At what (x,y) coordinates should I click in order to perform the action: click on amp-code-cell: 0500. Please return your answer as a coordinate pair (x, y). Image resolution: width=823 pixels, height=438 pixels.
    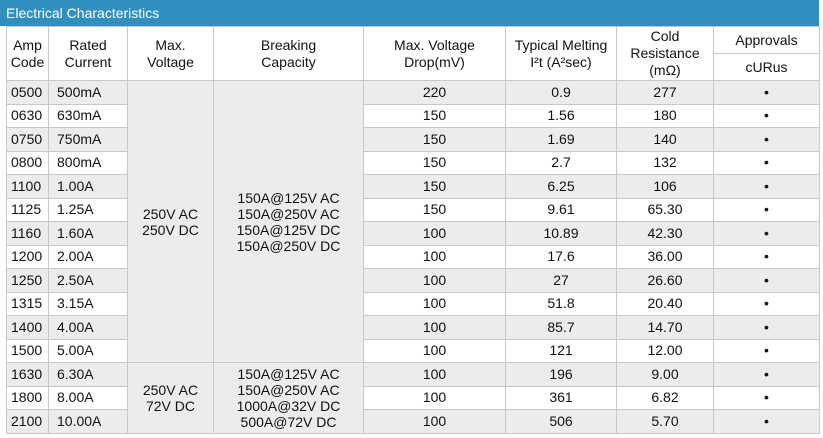
    Looking at the image, I should click on (27, 92).